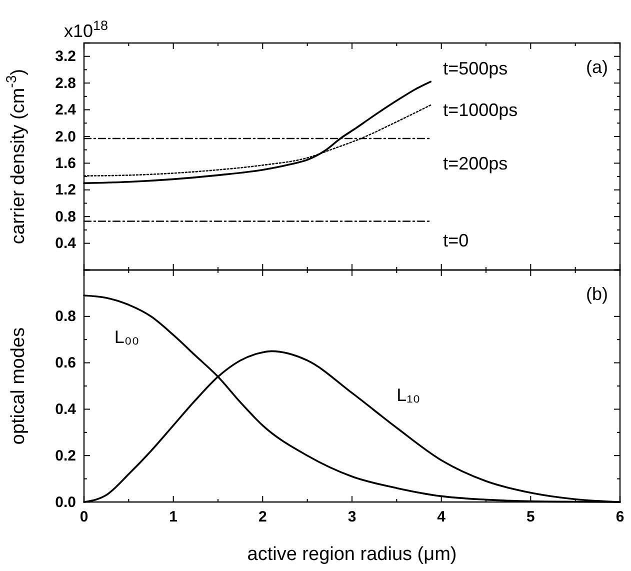 The width and height of the screenshot is (631, 571). What do you see at coordinates (475, 68) in the screenshot?
I see `legend-label: t=500ps` at bounding box center [475, 68].